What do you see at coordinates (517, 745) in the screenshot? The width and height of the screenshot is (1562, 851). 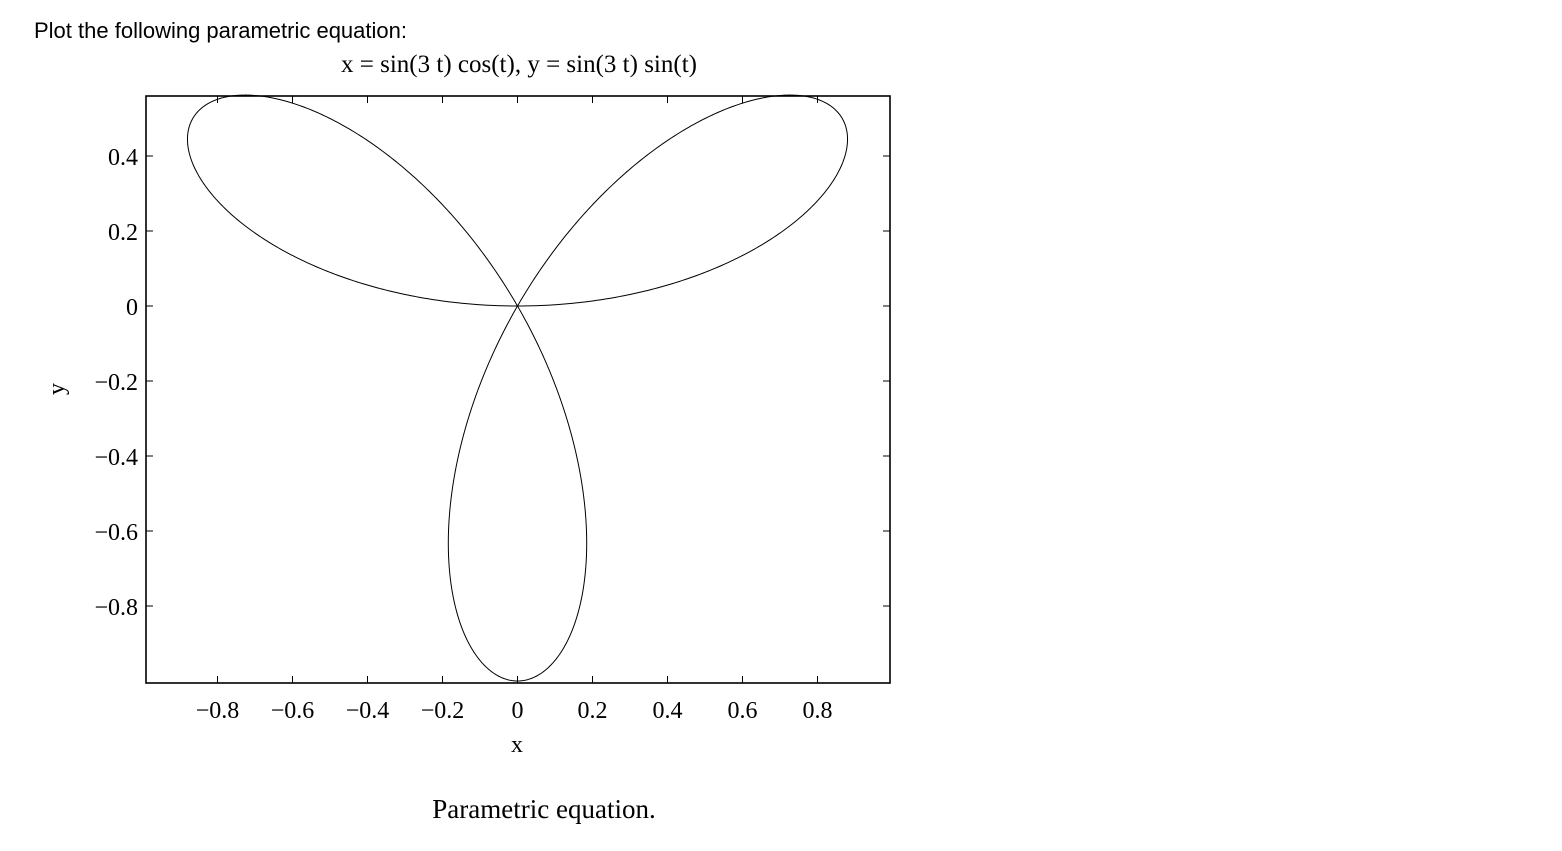 I see `x-axis-label: x` at bounding box center [517, 745].